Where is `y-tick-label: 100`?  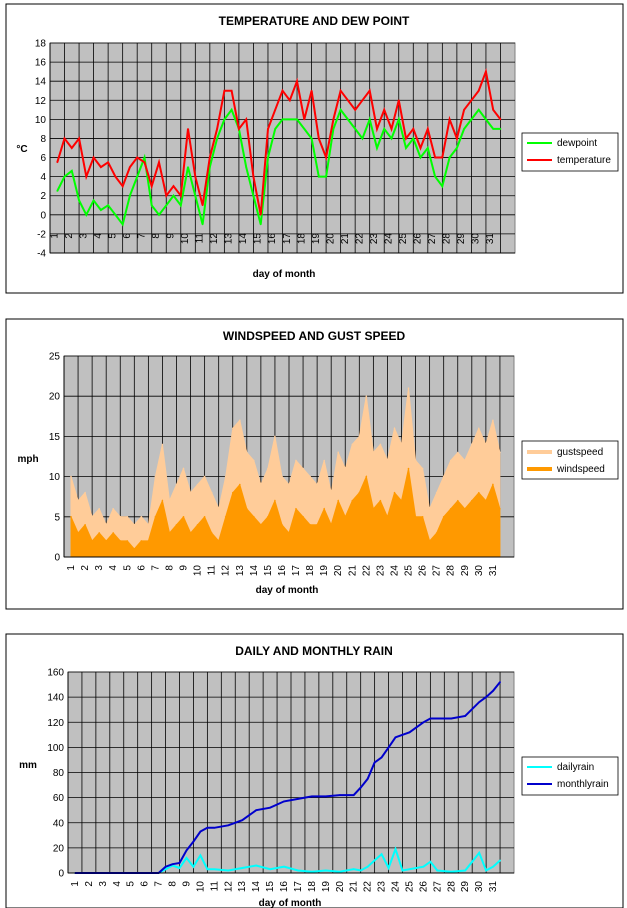
y-tick-label: 100 is located at coordinates (55, 748).